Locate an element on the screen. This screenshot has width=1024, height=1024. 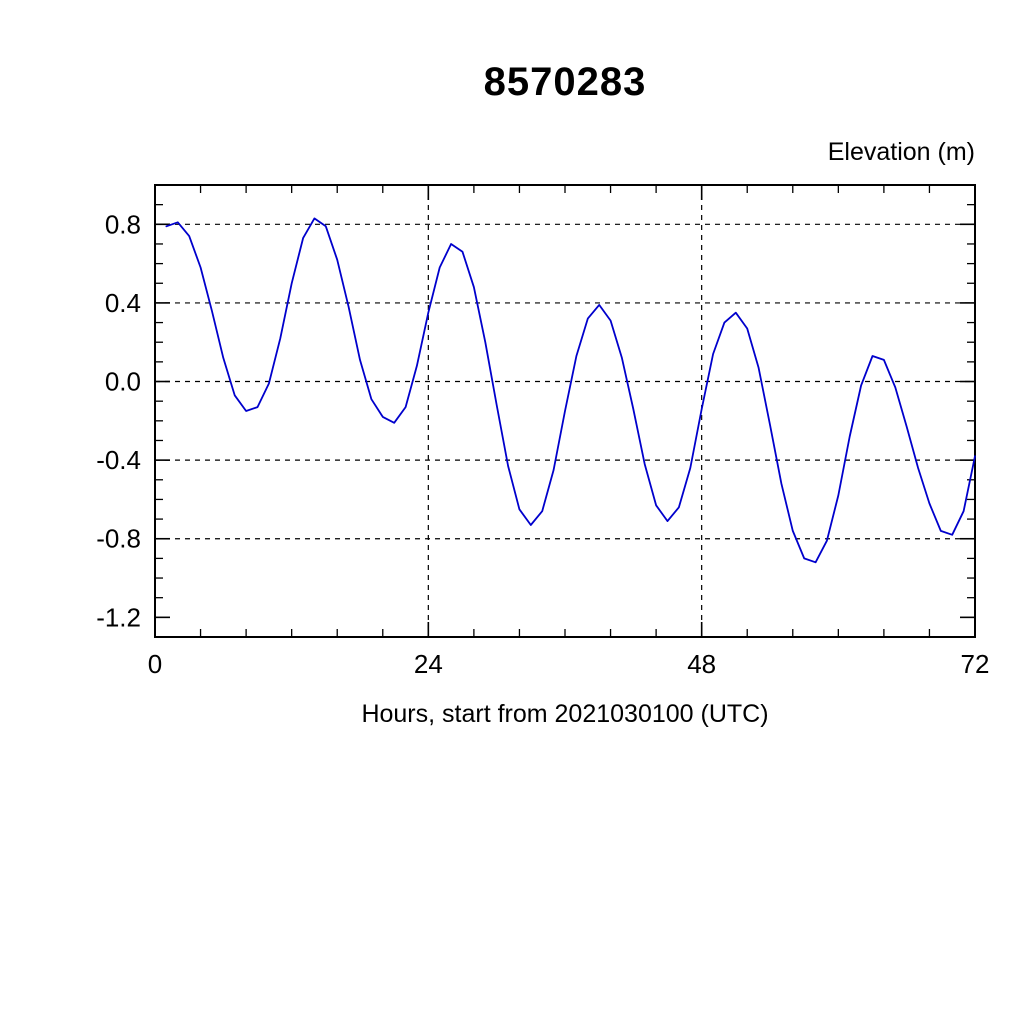
y-tick-label: -1.2 is located at coordinates (118, 617).